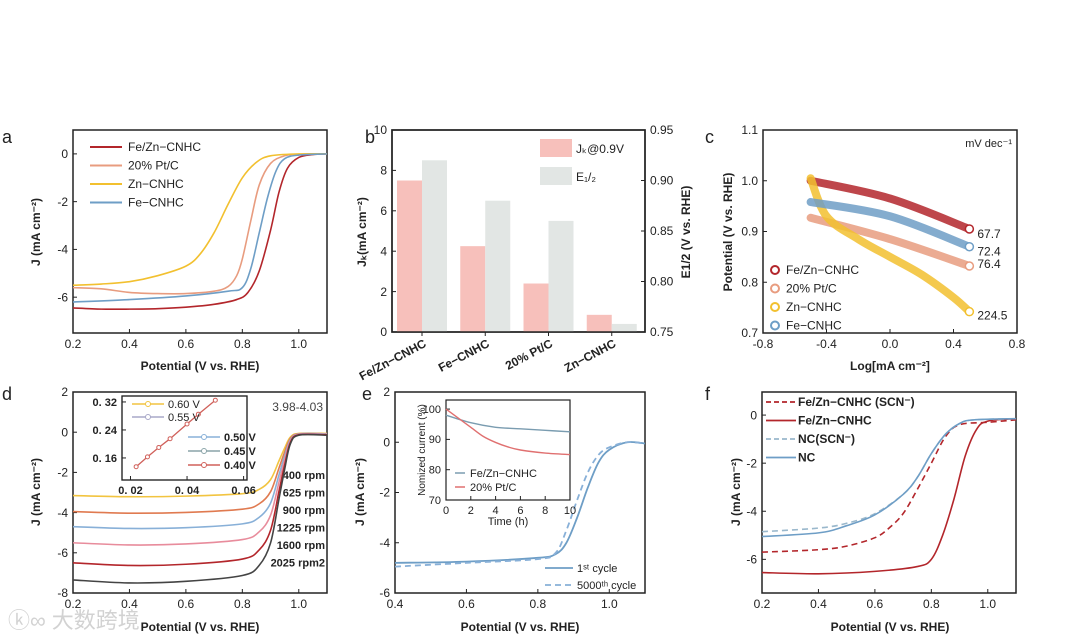  Describe the element at coordinates (662, 282) in the screenshot. I see `b-right-tick-label: 0.80` at that location.